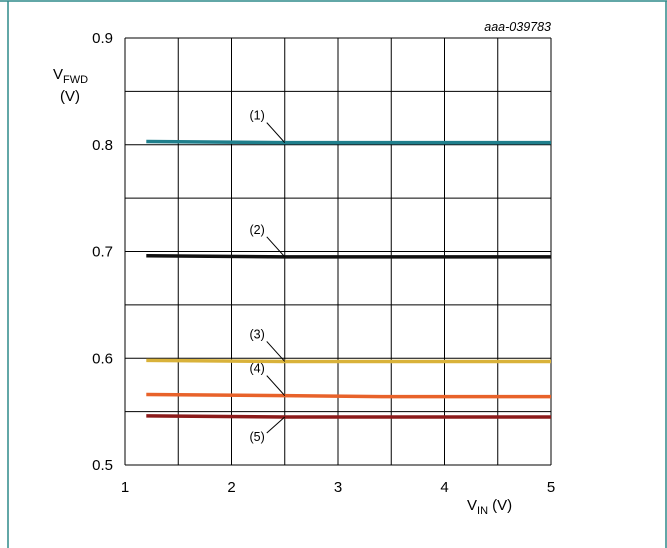 The image size is (667, 548). What do you see at coordinates (102, 465) in the screenshot?
I see `y-tick-label: 0.5` at bounding box center [102, 465].